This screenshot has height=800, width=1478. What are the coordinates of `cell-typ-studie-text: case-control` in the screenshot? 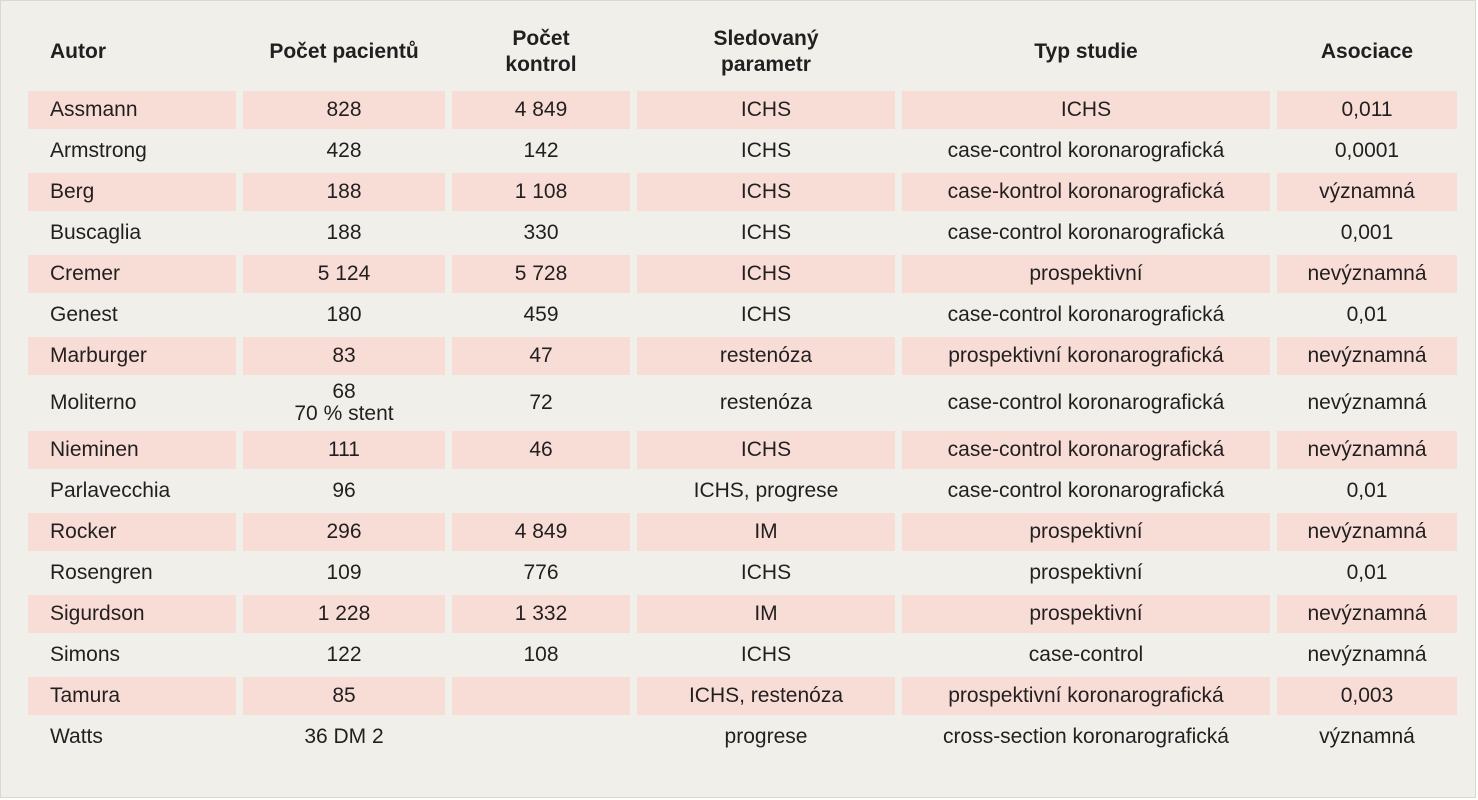 It's located at (1086, 654).